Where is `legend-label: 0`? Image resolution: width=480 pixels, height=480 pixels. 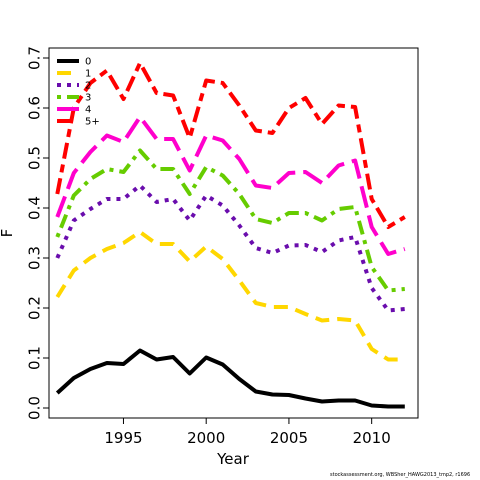 legend-label: 0 is located at coordinates (88, 62).